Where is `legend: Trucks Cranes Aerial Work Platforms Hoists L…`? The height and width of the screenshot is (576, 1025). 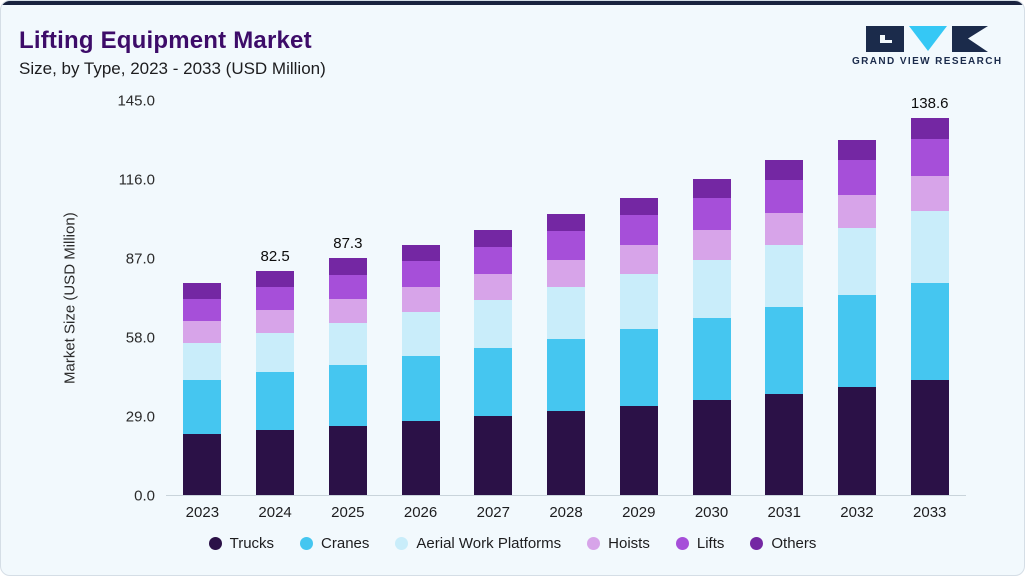 legend: Trucks Cranes Aerial Work Platforms Hoists L… is located at coordinates (512, 543).